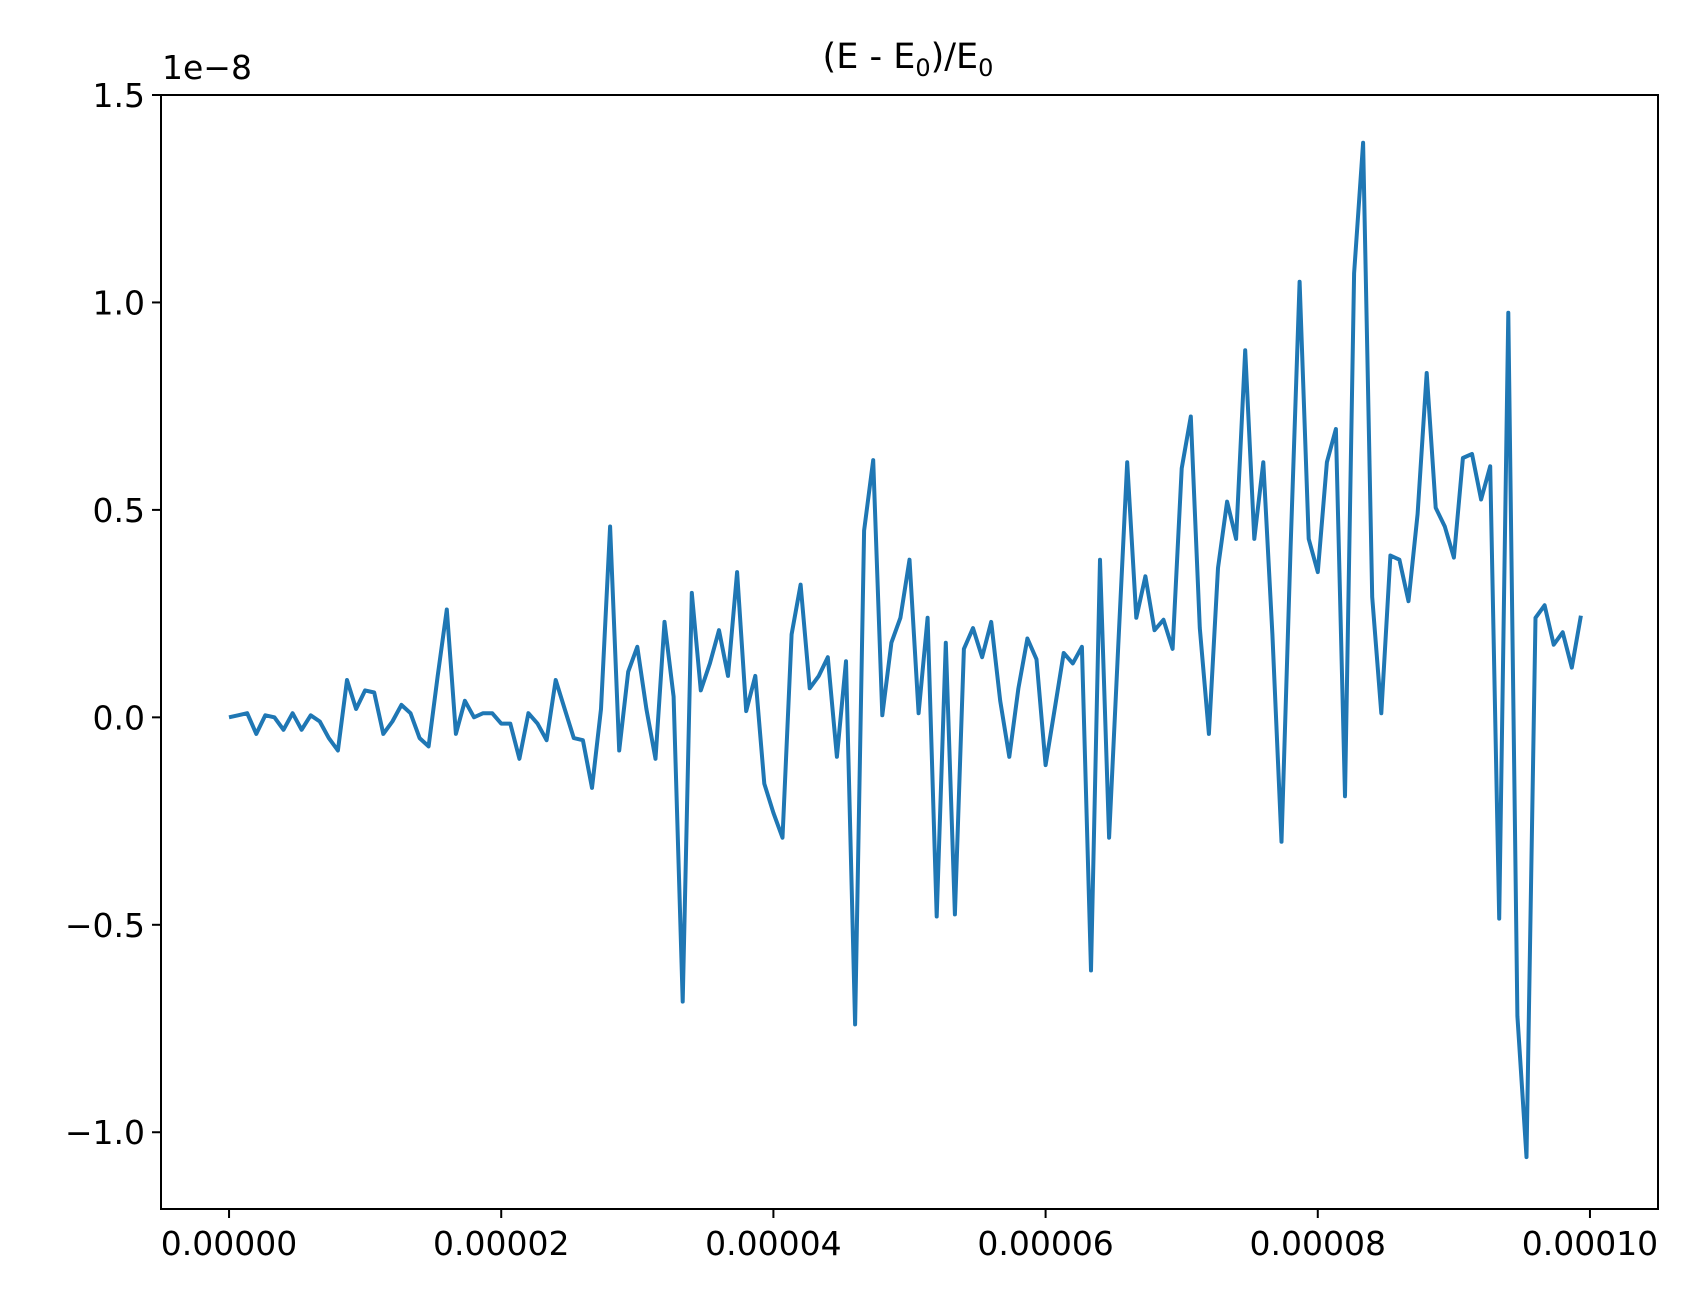 This screenshot has width=1696, height=1304. Describe the element at coordinates (922, 68) in the screenshot. I see `title-subscript-1: 0` at that location.